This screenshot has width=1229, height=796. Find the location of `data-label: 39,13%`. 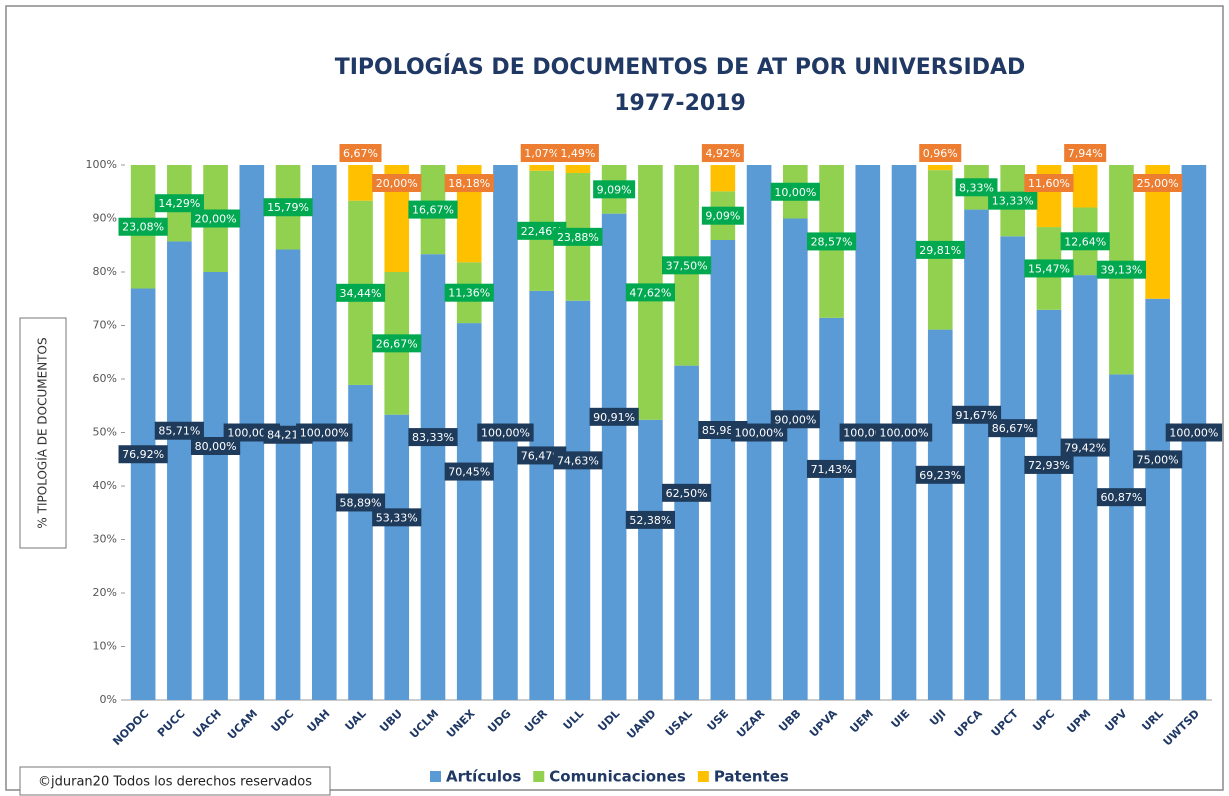

data-label: 39,13% is located at coordinates (1121, 270).